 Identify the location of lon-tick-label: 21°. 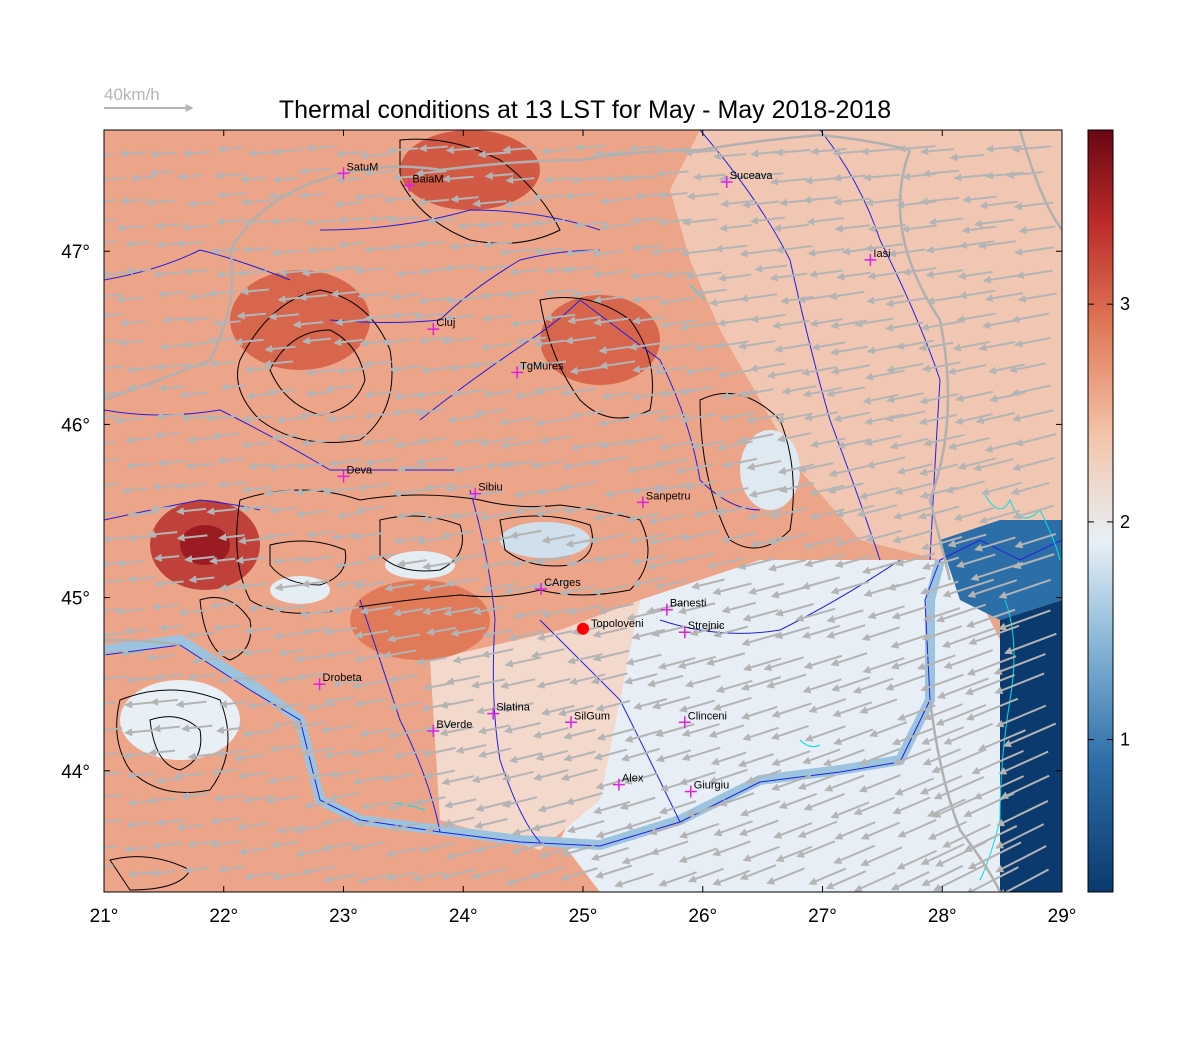
(104, 916).